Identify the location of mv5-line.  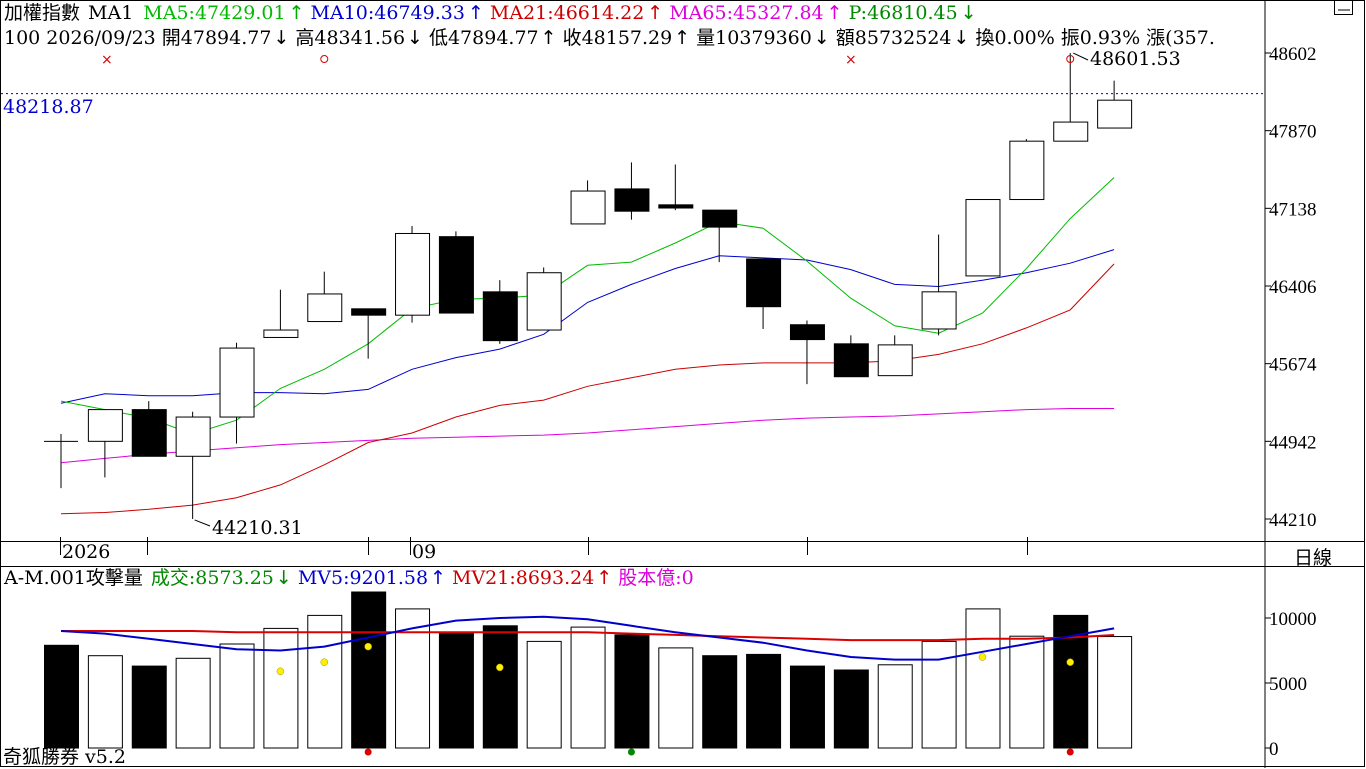
(587, 638).